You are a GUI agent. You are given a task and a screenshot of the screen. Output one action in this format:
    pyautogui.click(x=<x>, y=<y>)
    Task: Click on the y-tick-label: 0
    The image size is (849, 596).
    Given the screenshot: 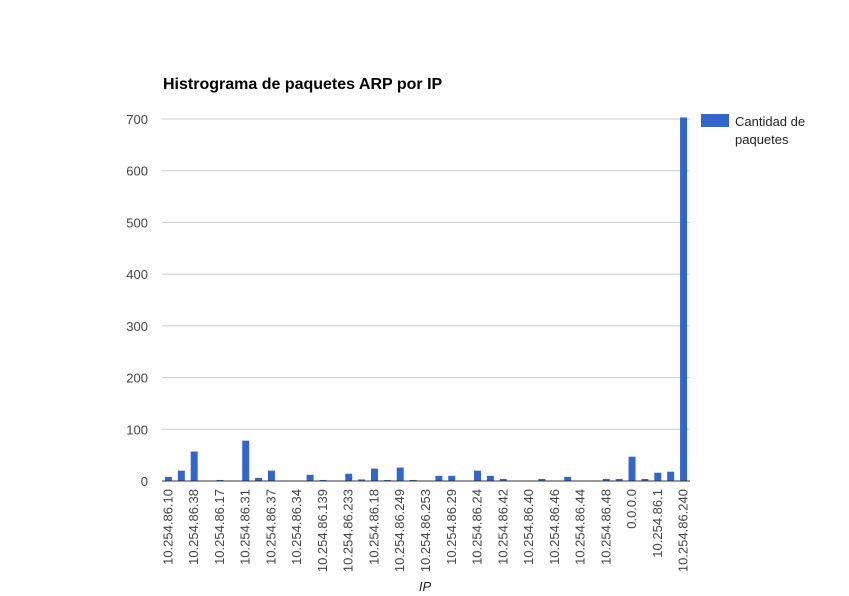 What is the action you would take?
    pyautogui.click(x=144, y=481)
    